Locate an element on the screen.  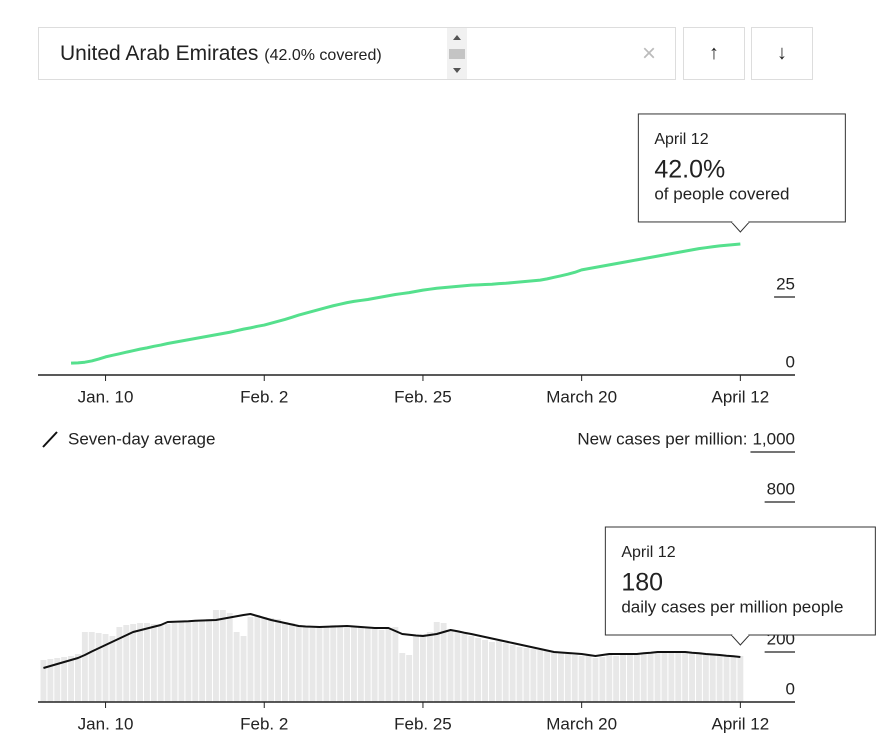
y-tick-label: 0 is located at coordinates (790, 361).